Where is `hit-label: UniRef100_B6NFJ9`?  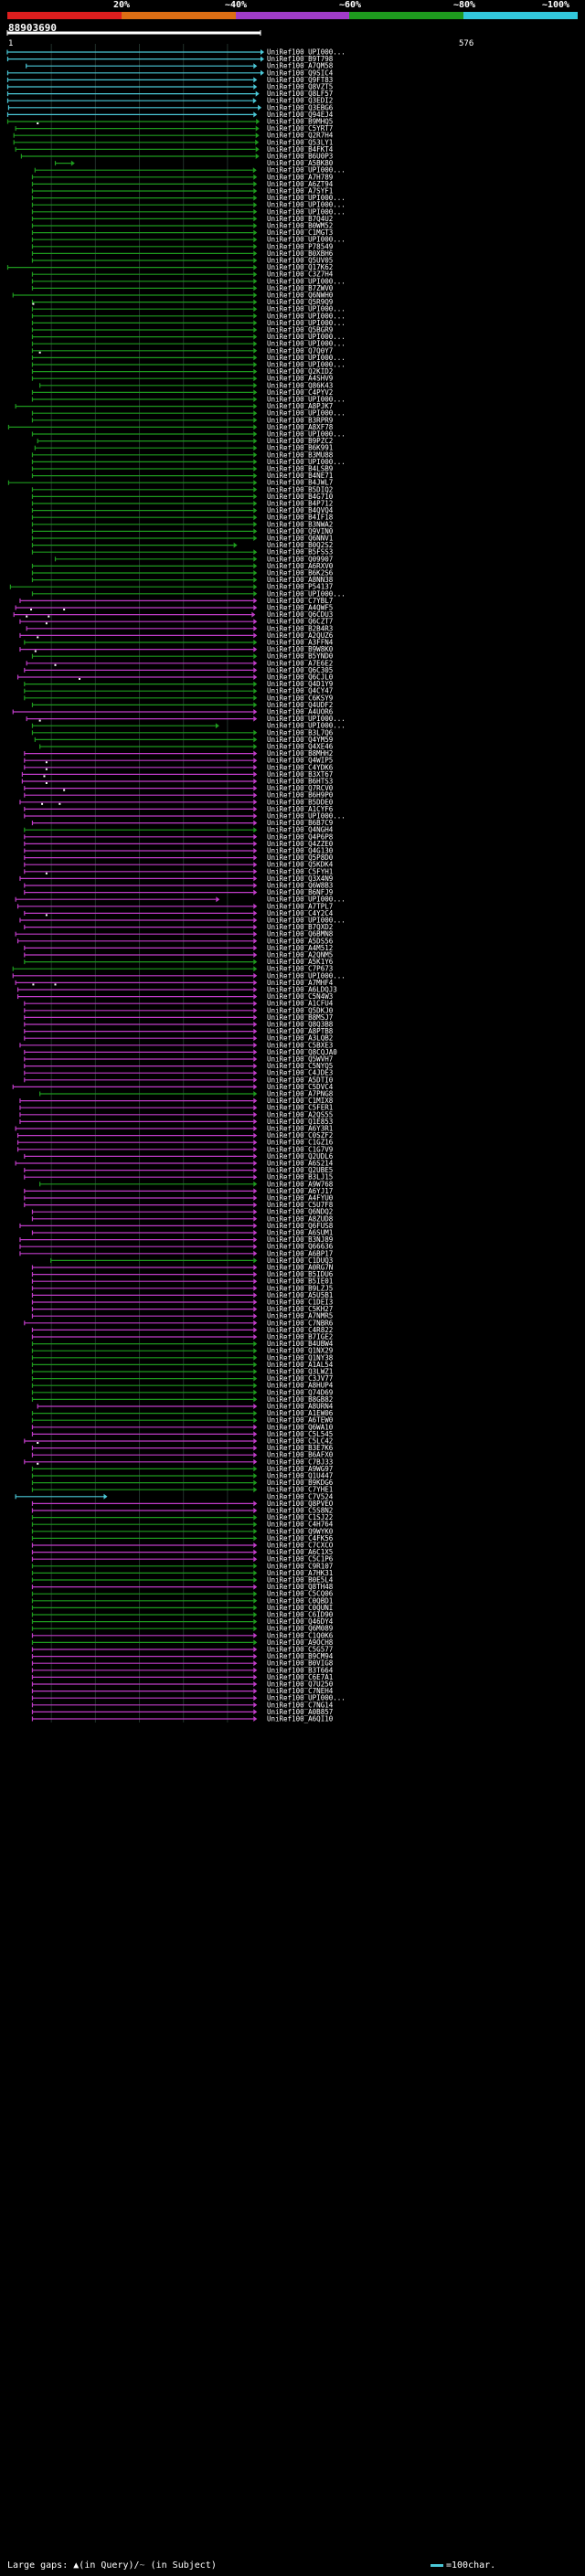
hit-label: UniRef100_B6NFJ9 is located at coordinates (300, 892).